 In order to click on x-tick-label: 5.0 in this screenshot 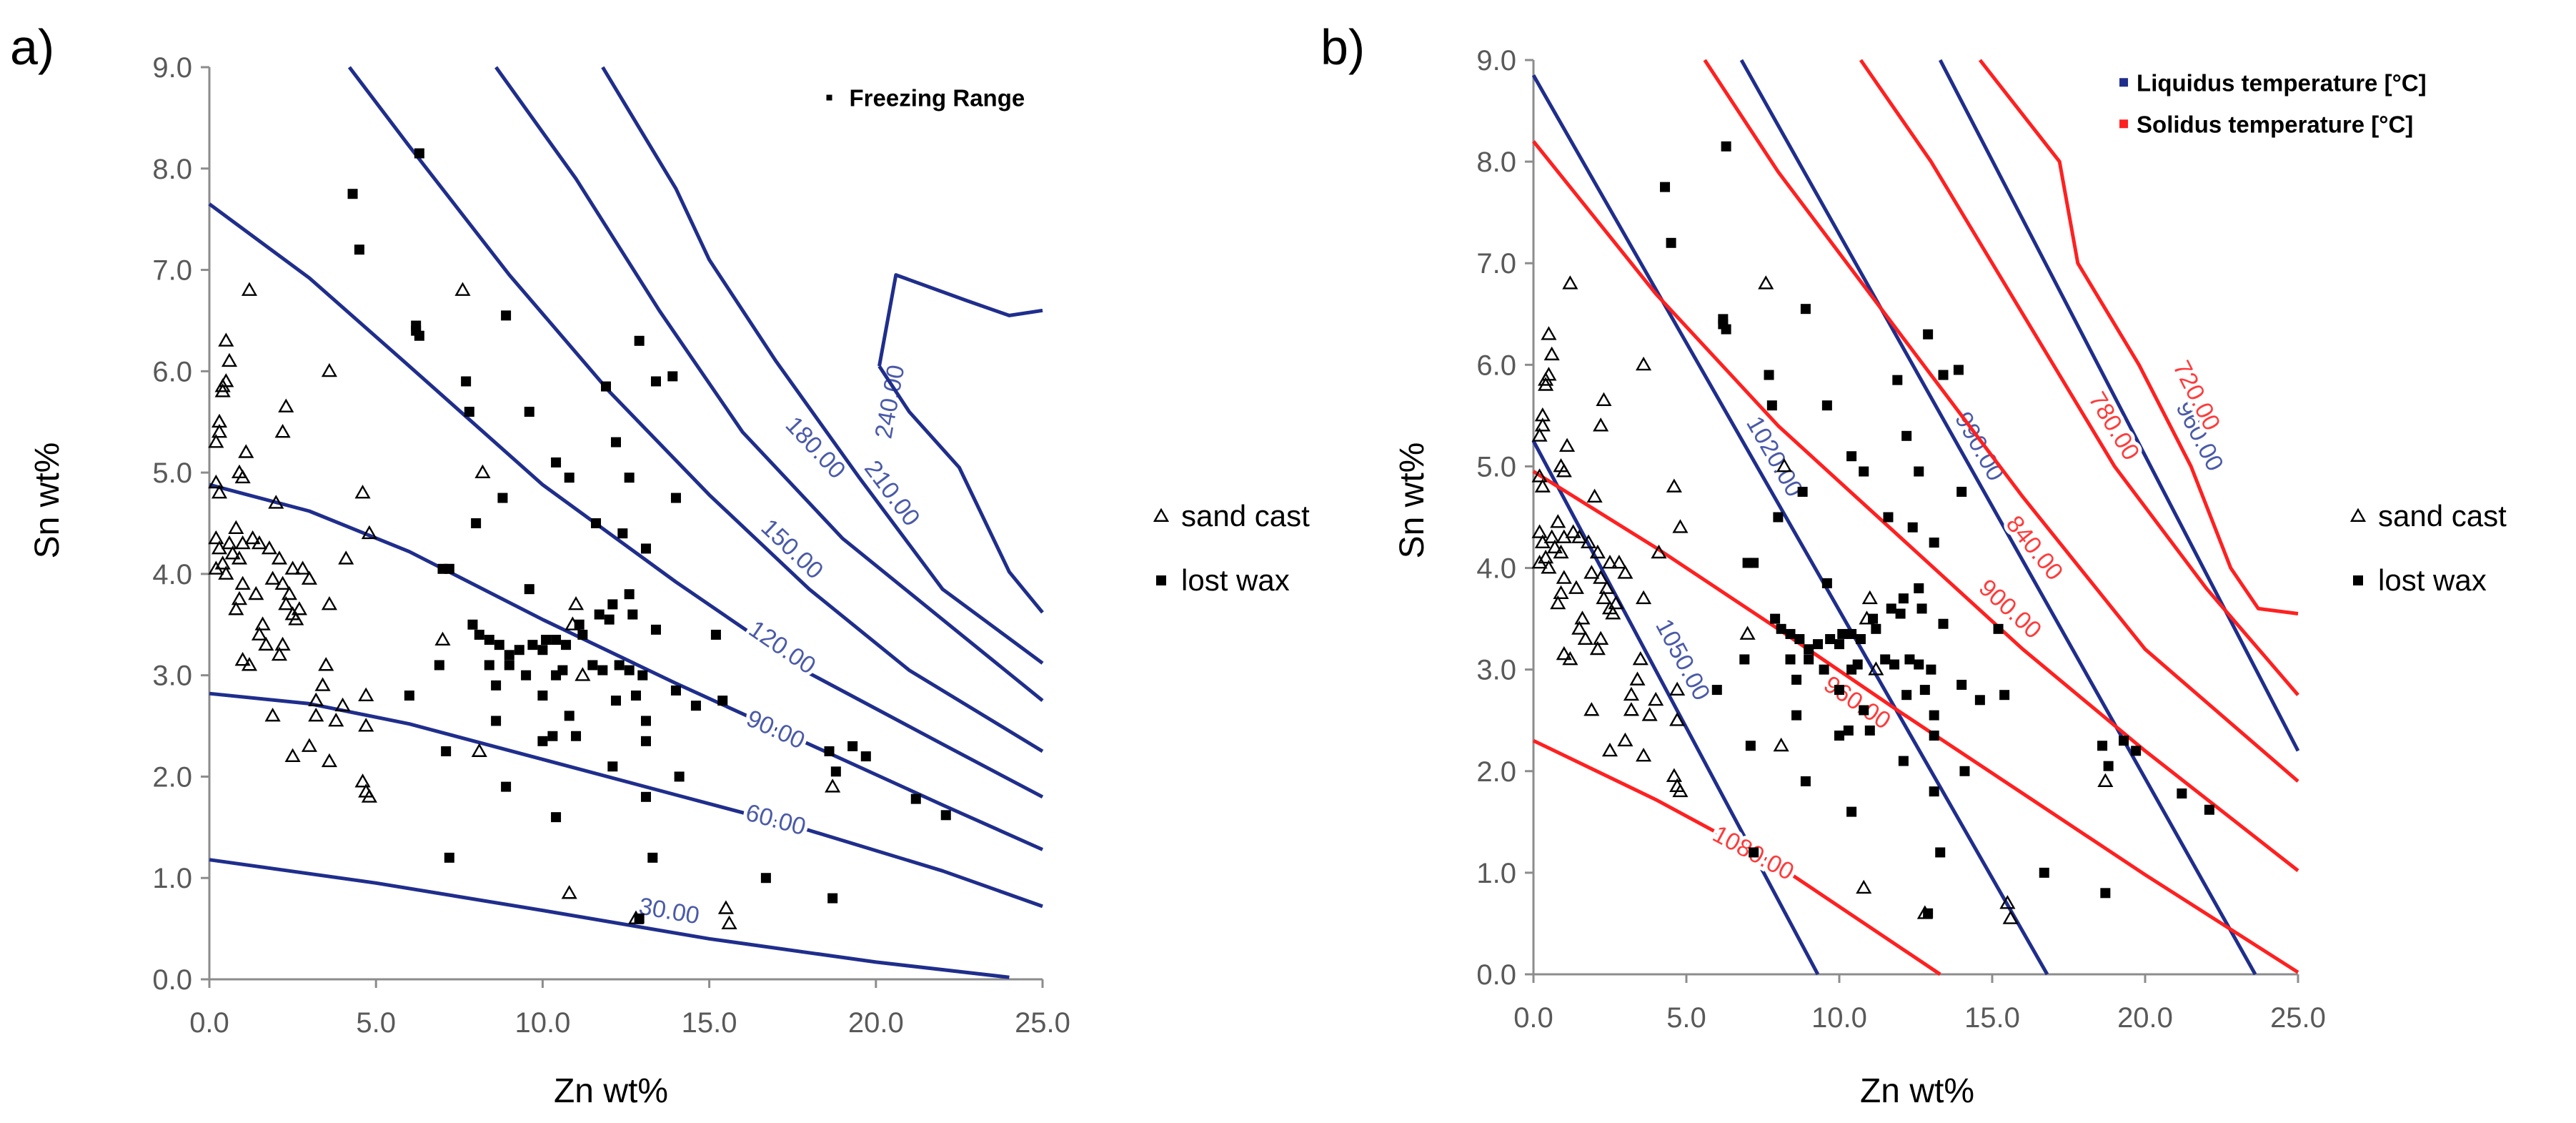, I will do `click(1686, 1018)`.